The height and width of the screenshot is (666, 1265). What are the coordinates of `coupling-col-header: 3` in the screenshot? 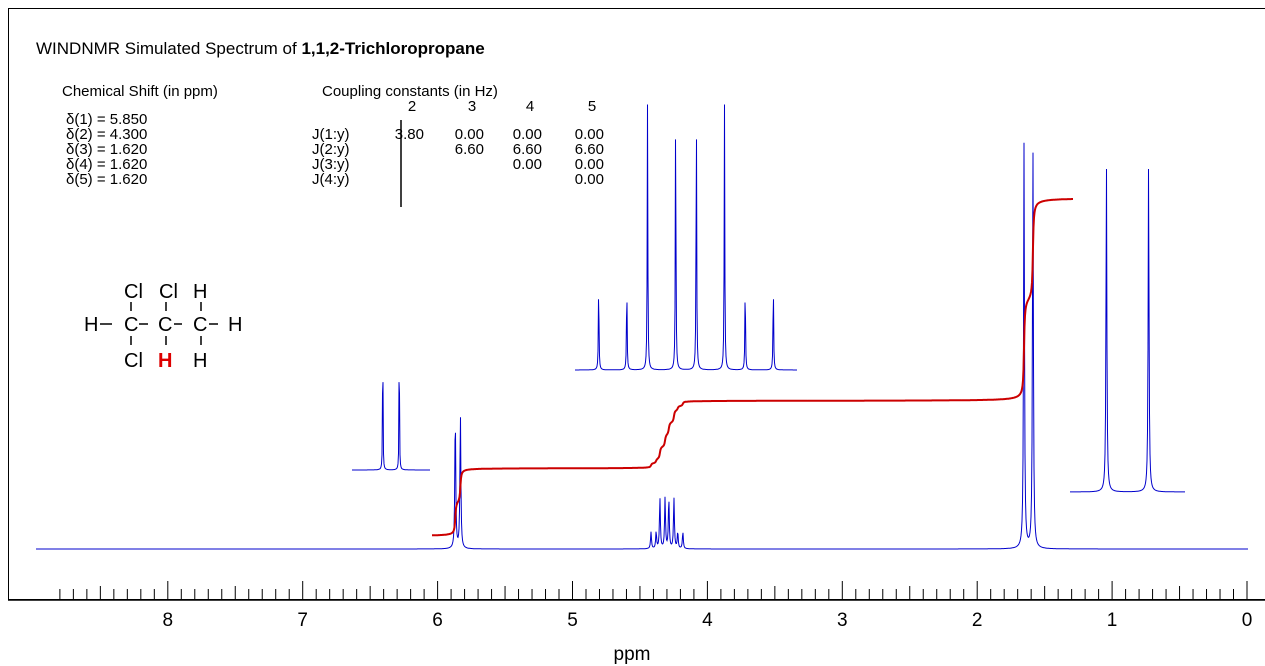 It's located at (472, 106).